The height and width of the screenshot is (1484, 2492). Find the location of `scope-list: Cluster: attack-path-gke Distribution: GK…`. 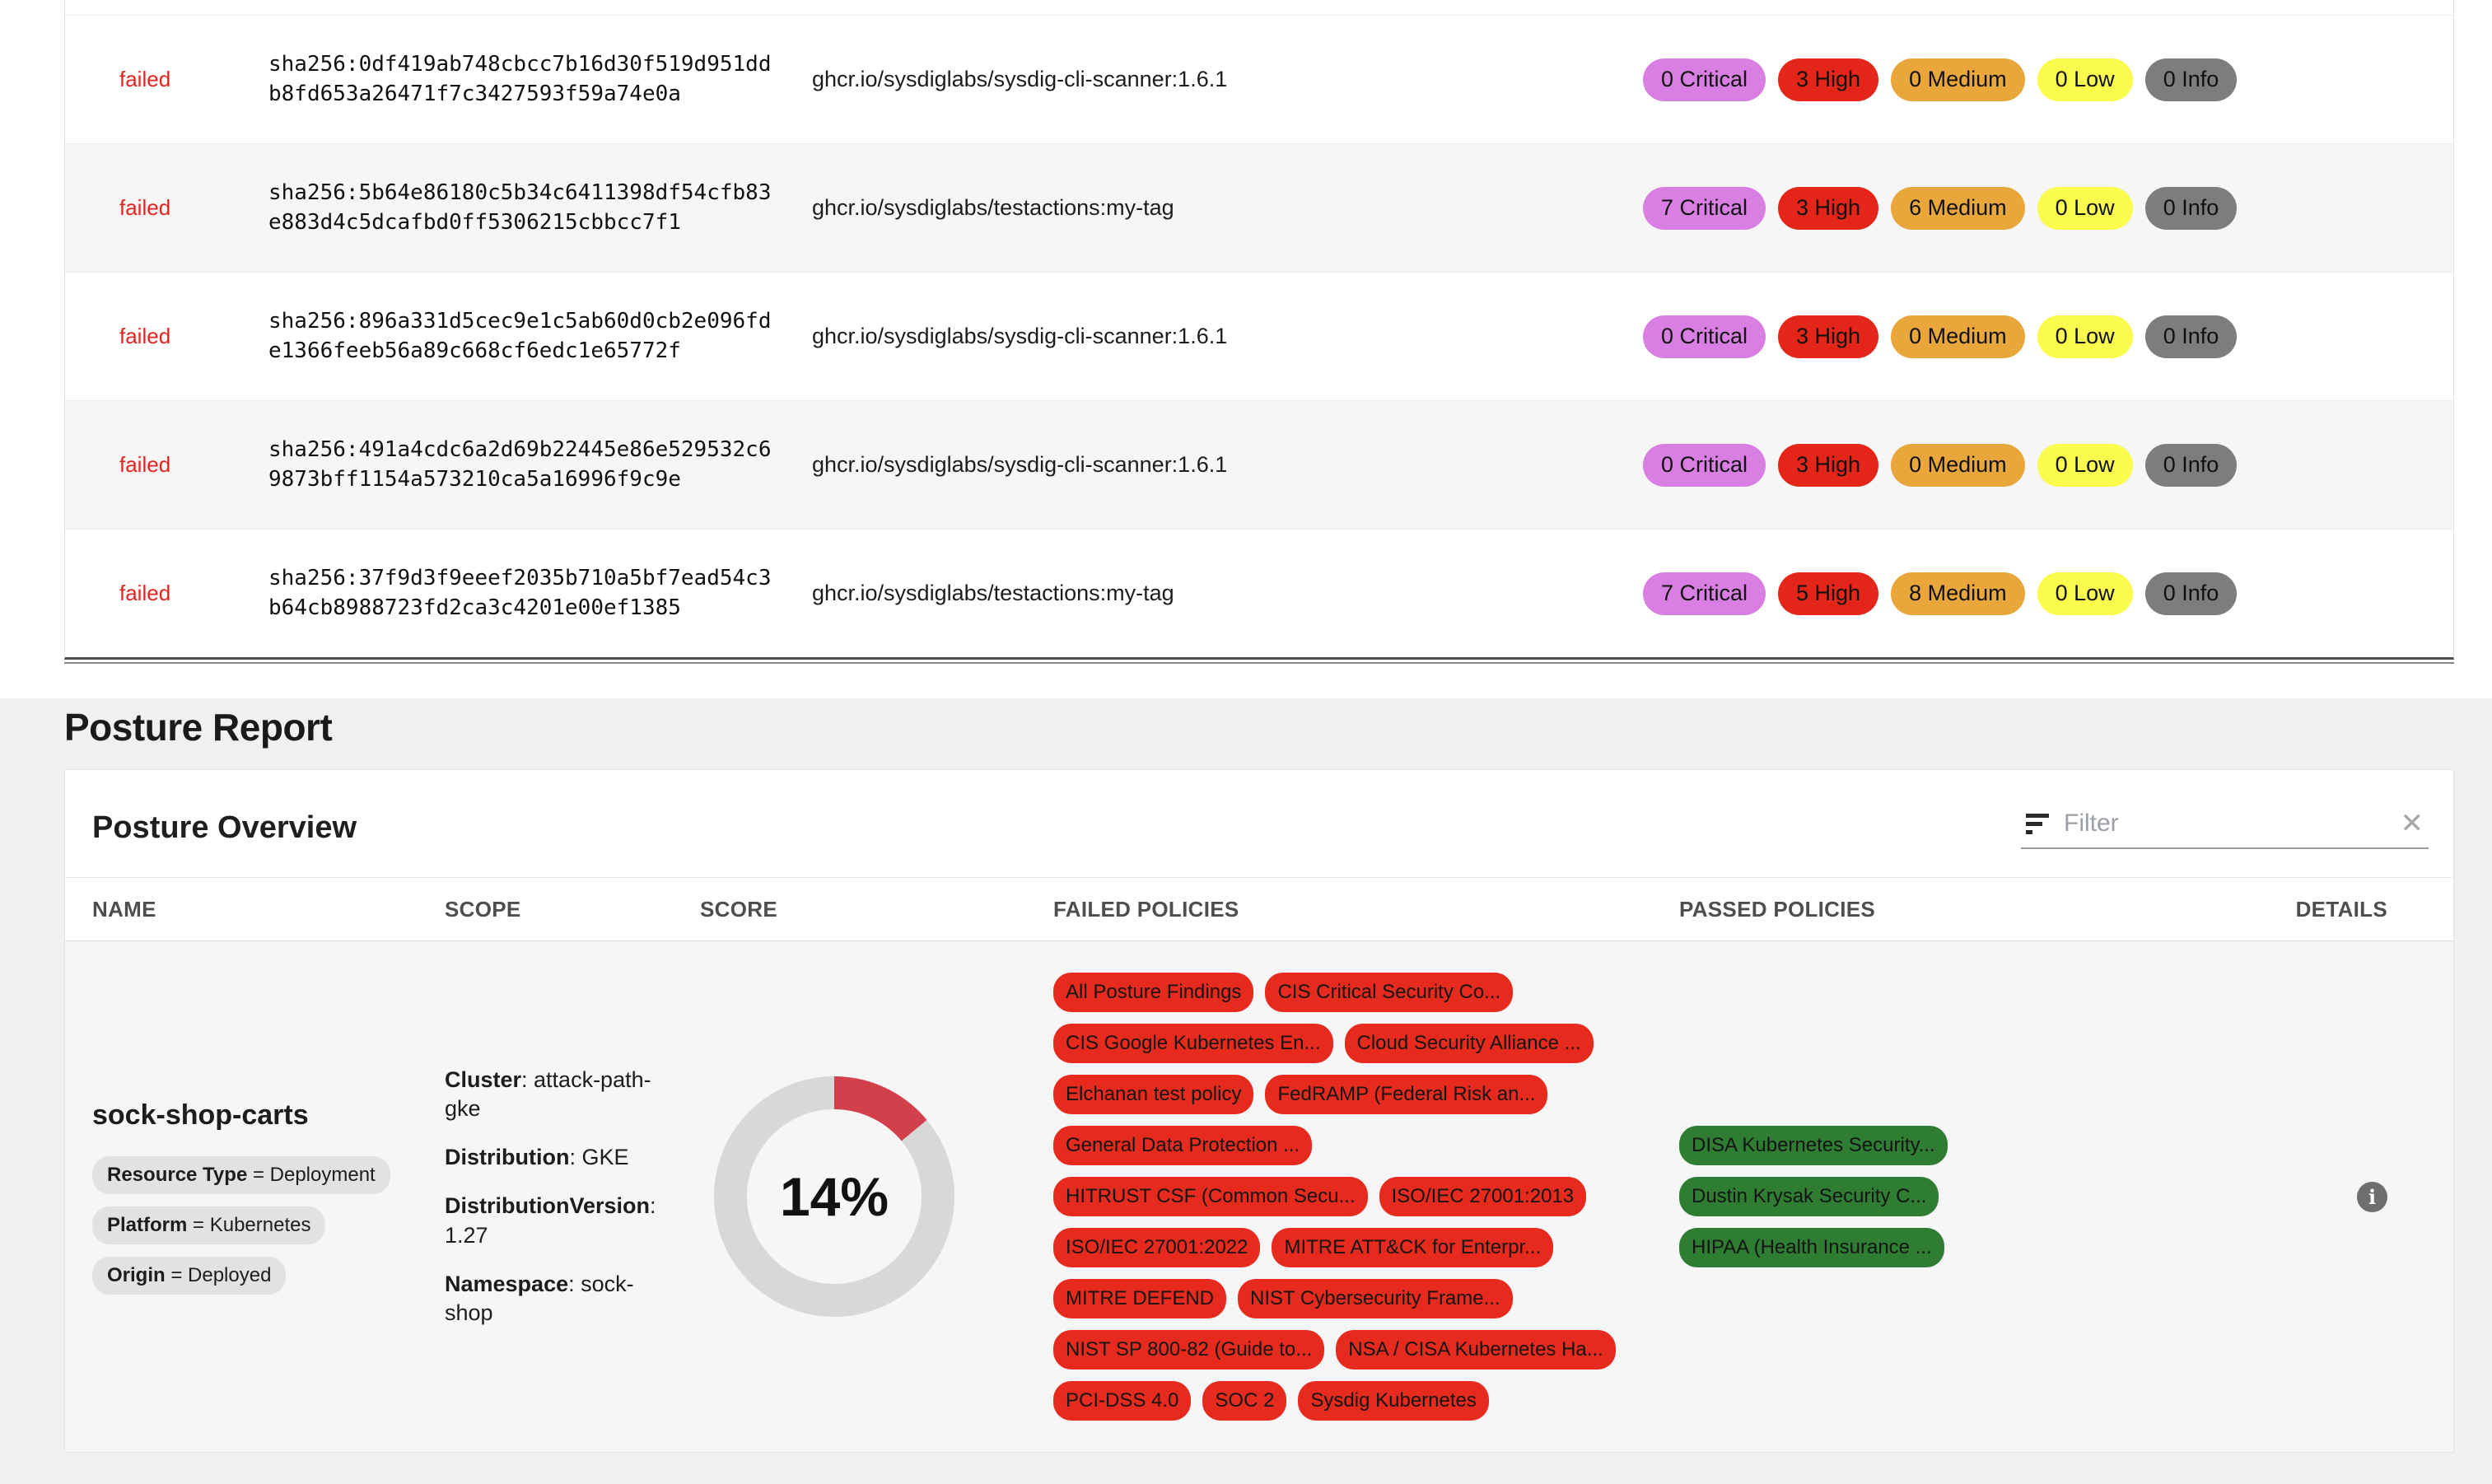

scope-list: Cluster: attack-path-gke Distribution: GK… is located at coordinates (552, 1197).